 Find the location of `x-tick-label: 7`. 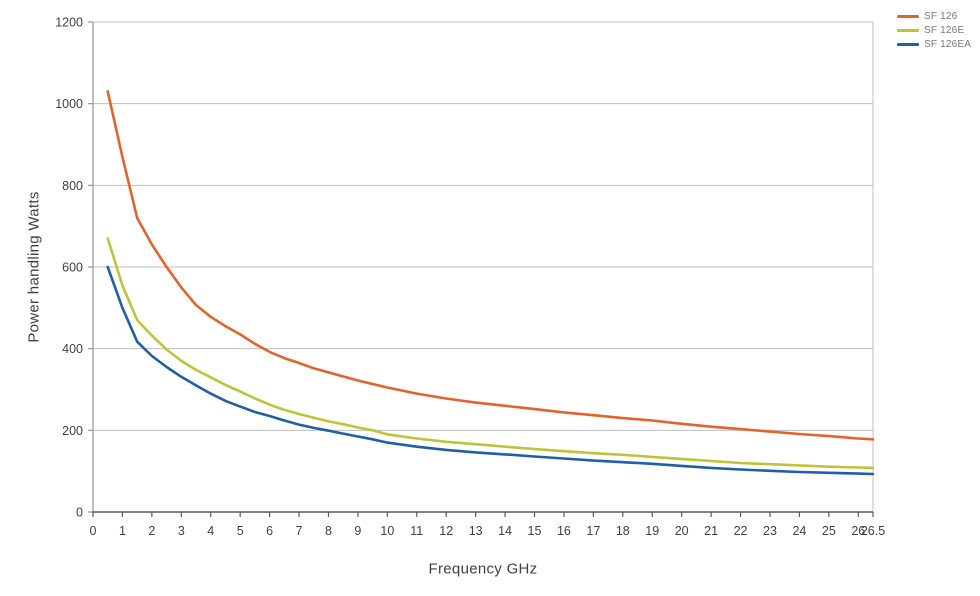

x-tick-label: 7 is located at coordinates (299, 531).